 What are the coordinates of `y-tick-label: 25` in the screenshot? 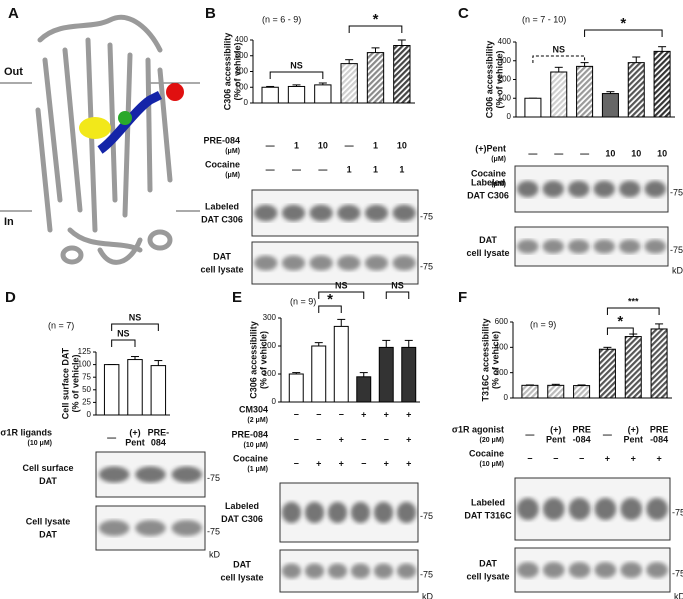 It's located at (86, 402).